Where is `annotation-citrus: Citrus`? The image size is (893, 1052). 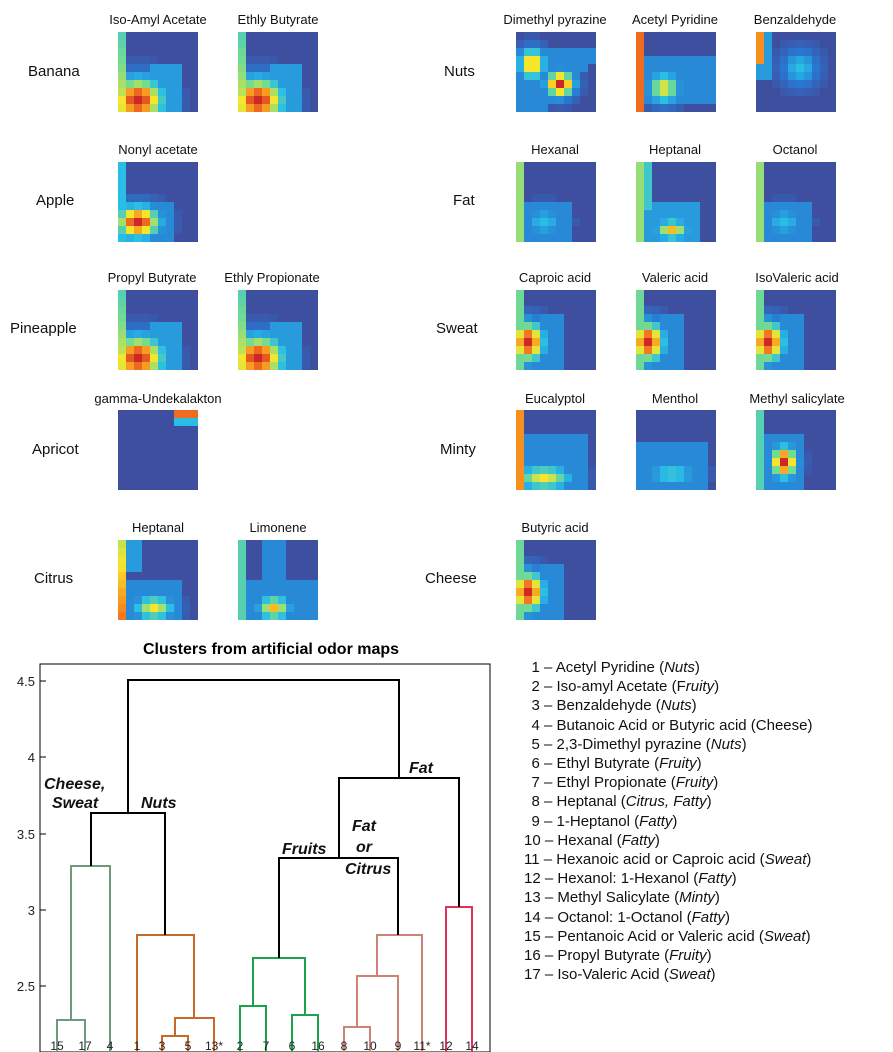
annotation-citrus: Citrus is located at coordinates (368, 869).